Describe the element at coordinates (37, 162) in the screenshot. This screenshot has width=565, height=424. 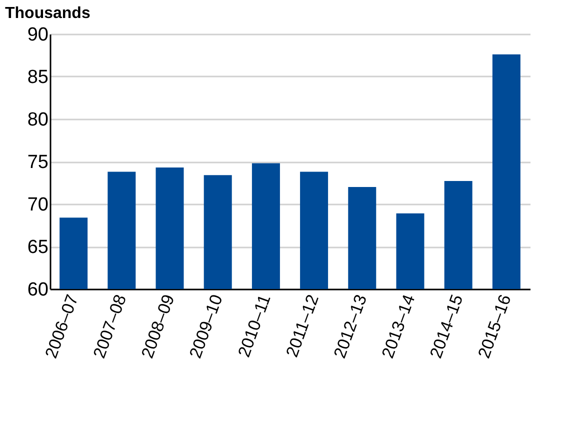
I see `y-tick-label: 75` at that location.